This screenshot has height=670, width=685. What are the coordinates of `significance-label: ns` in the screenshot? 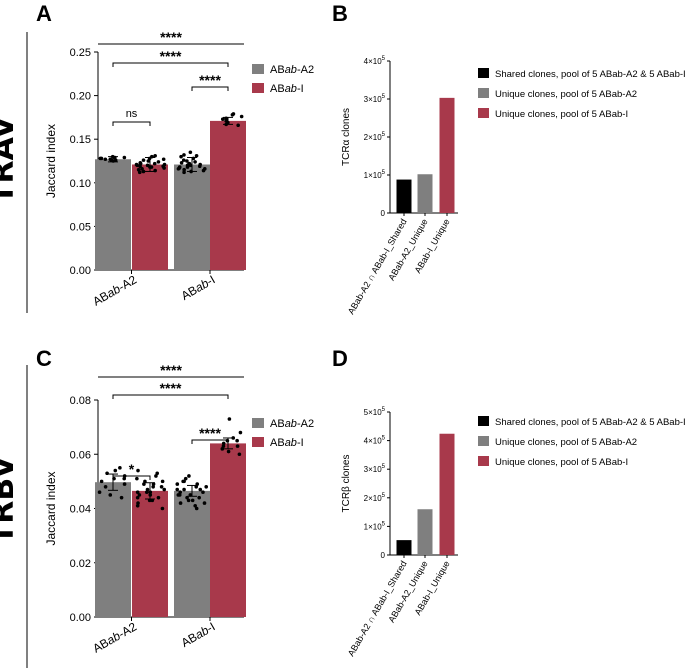 It's located at (132, 114).